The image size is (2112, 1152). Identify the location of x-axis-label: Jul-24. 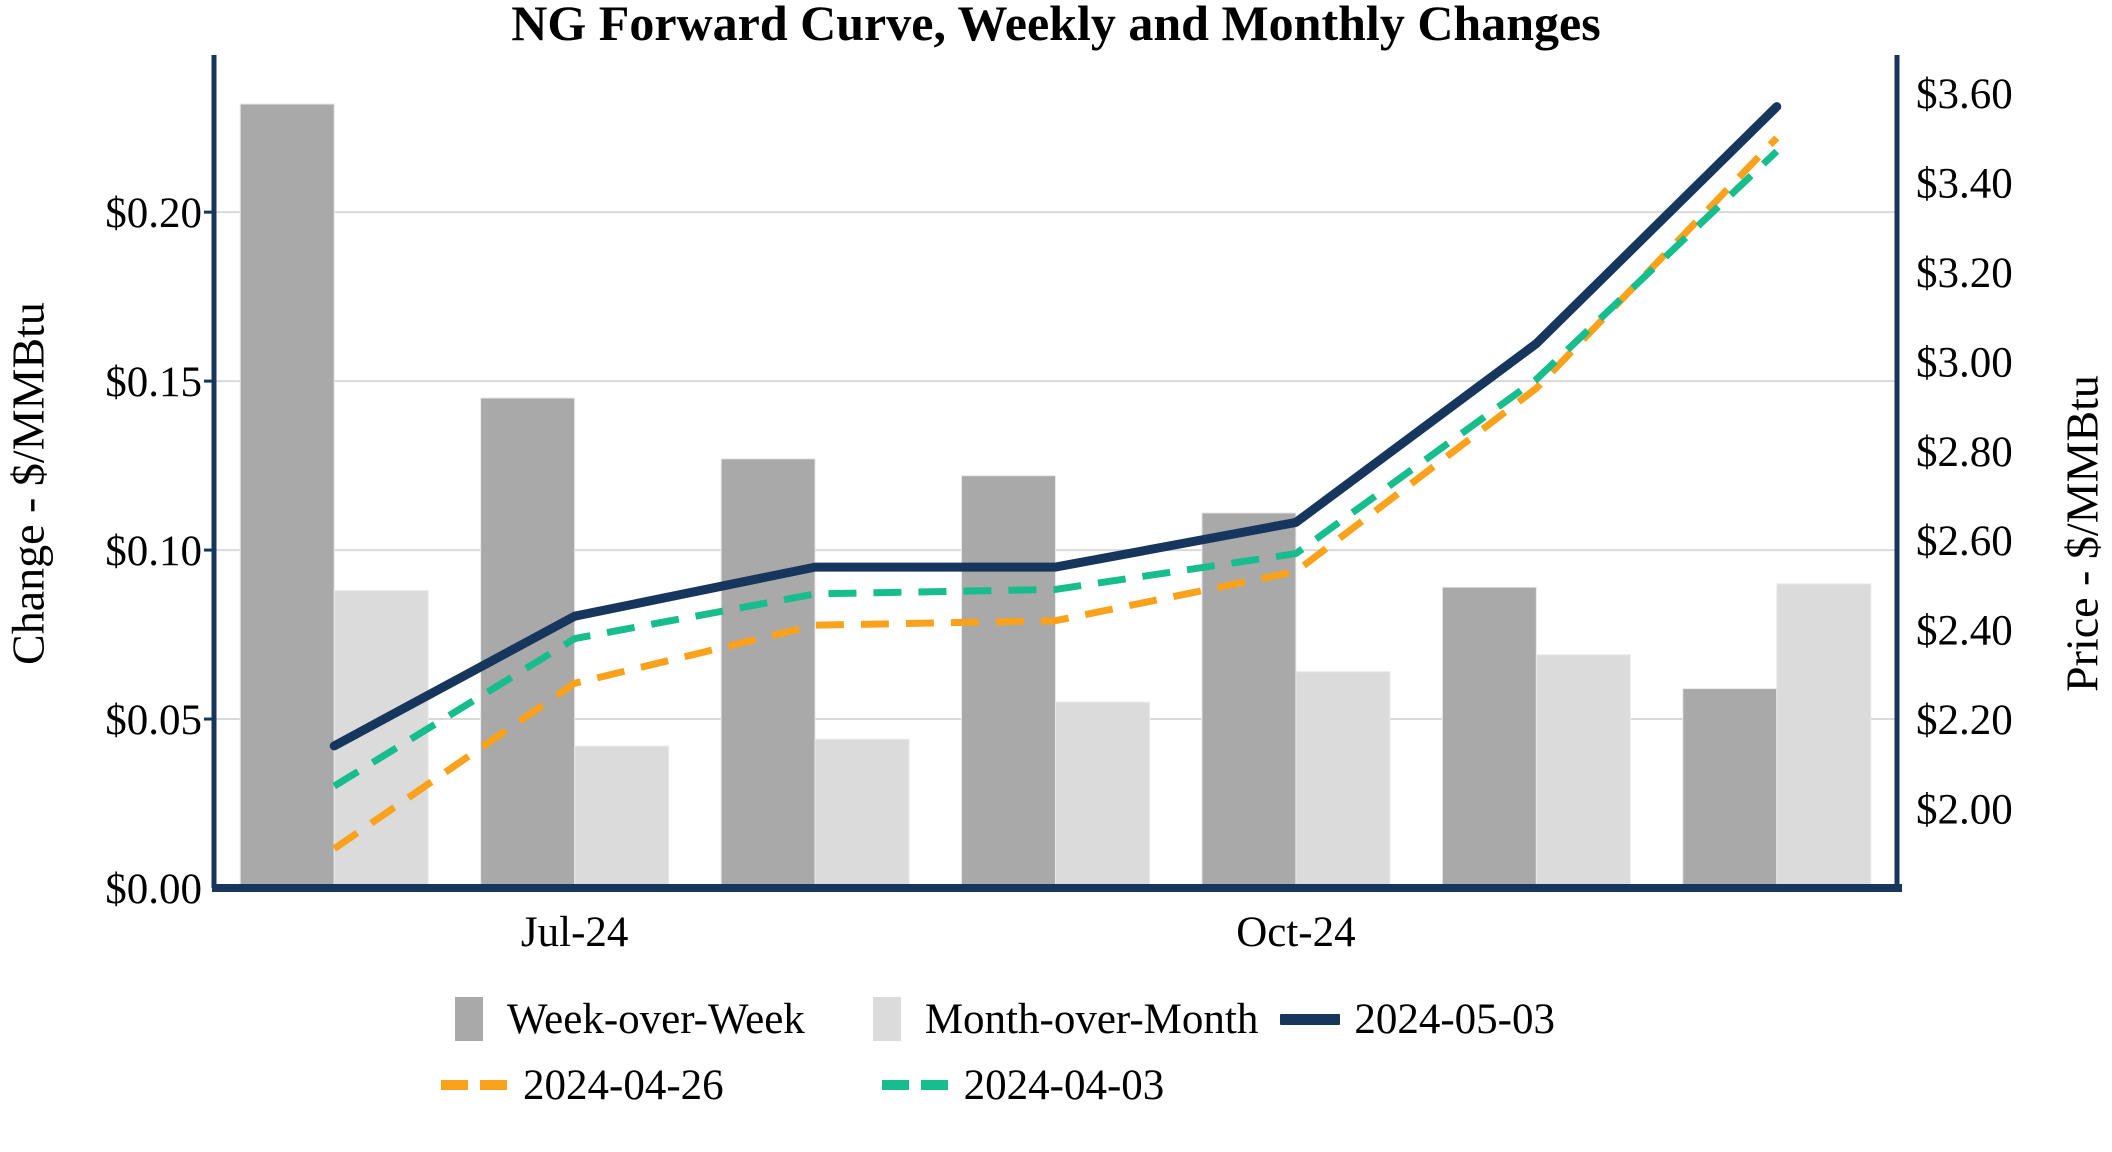
(575, 932).